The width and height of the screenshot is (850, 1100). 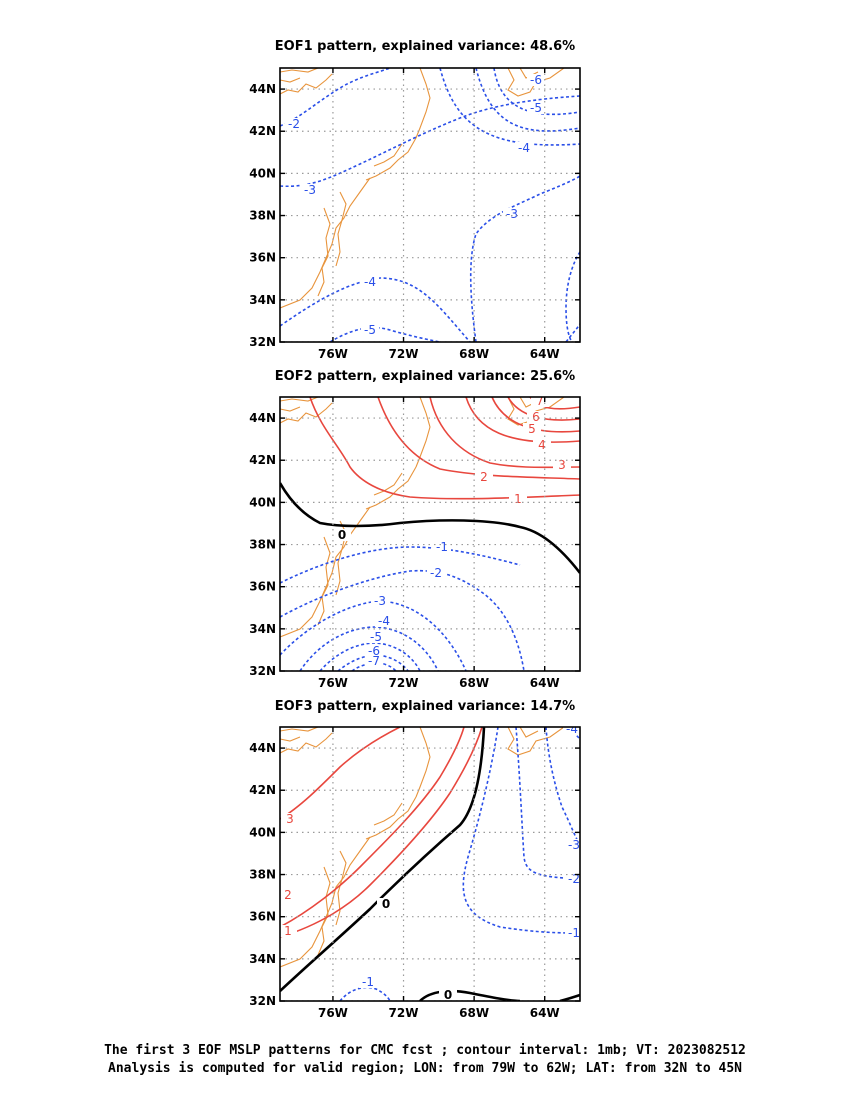 What do you see at coordinates (569, 997) in the screenshot?
I see `contour-zero` at bounding box center [569, 997].